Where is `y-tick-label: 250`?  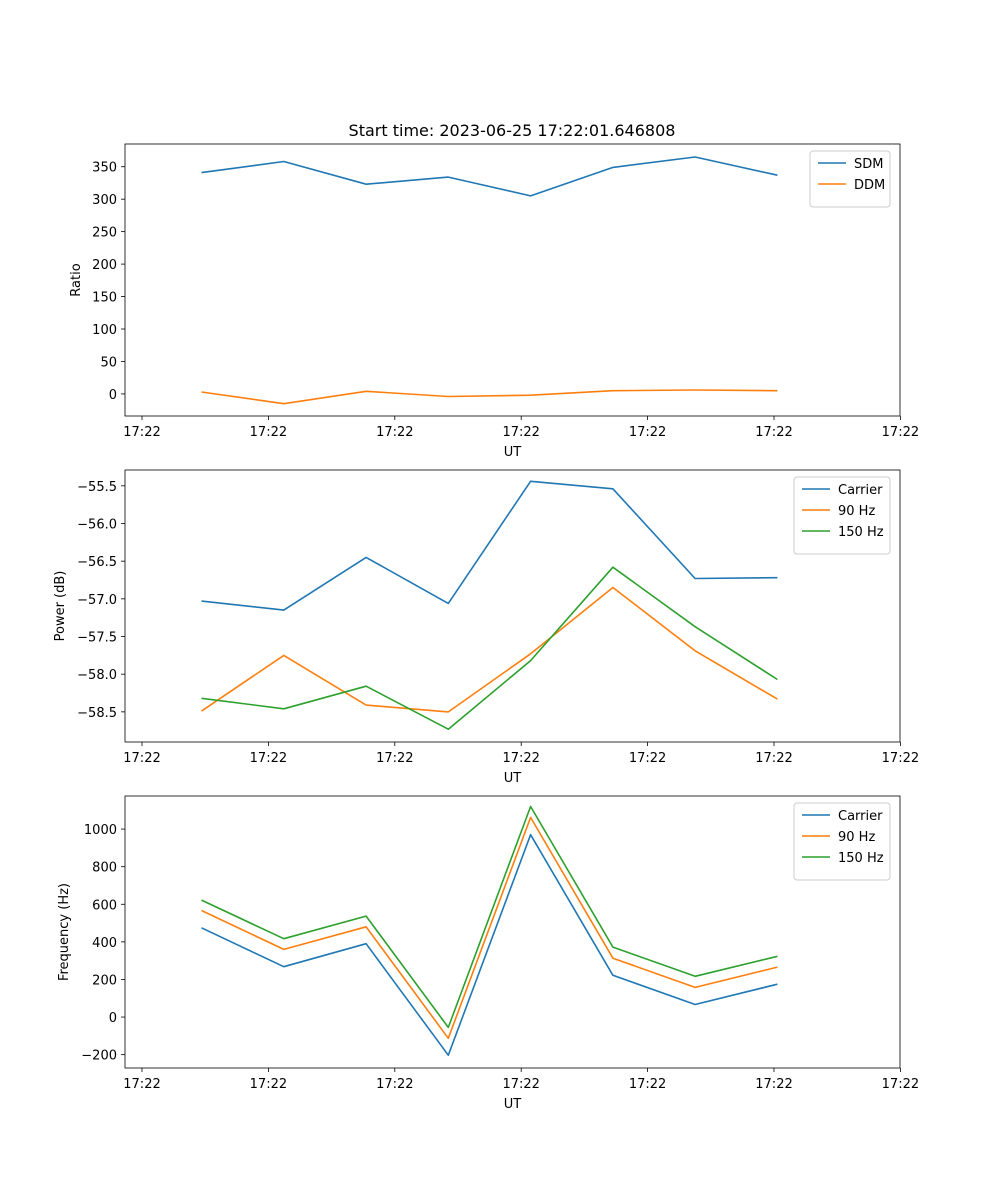 y-tick-label: 250 is located at coordinates (104, 233).